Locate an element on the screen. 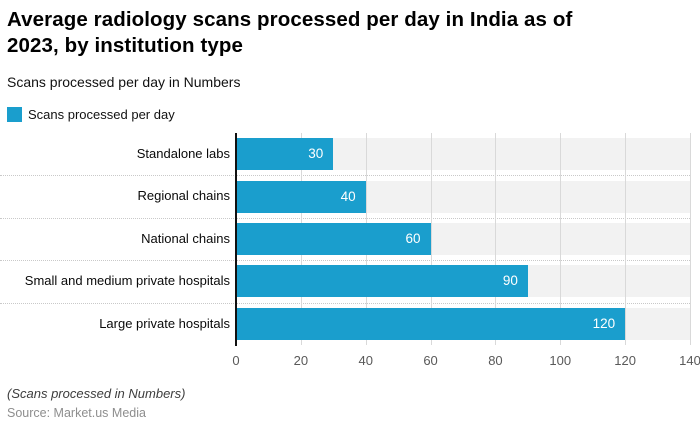 The image size is (700, 430). legend-label: Scans processed per day is located at coordinates (101, 114).